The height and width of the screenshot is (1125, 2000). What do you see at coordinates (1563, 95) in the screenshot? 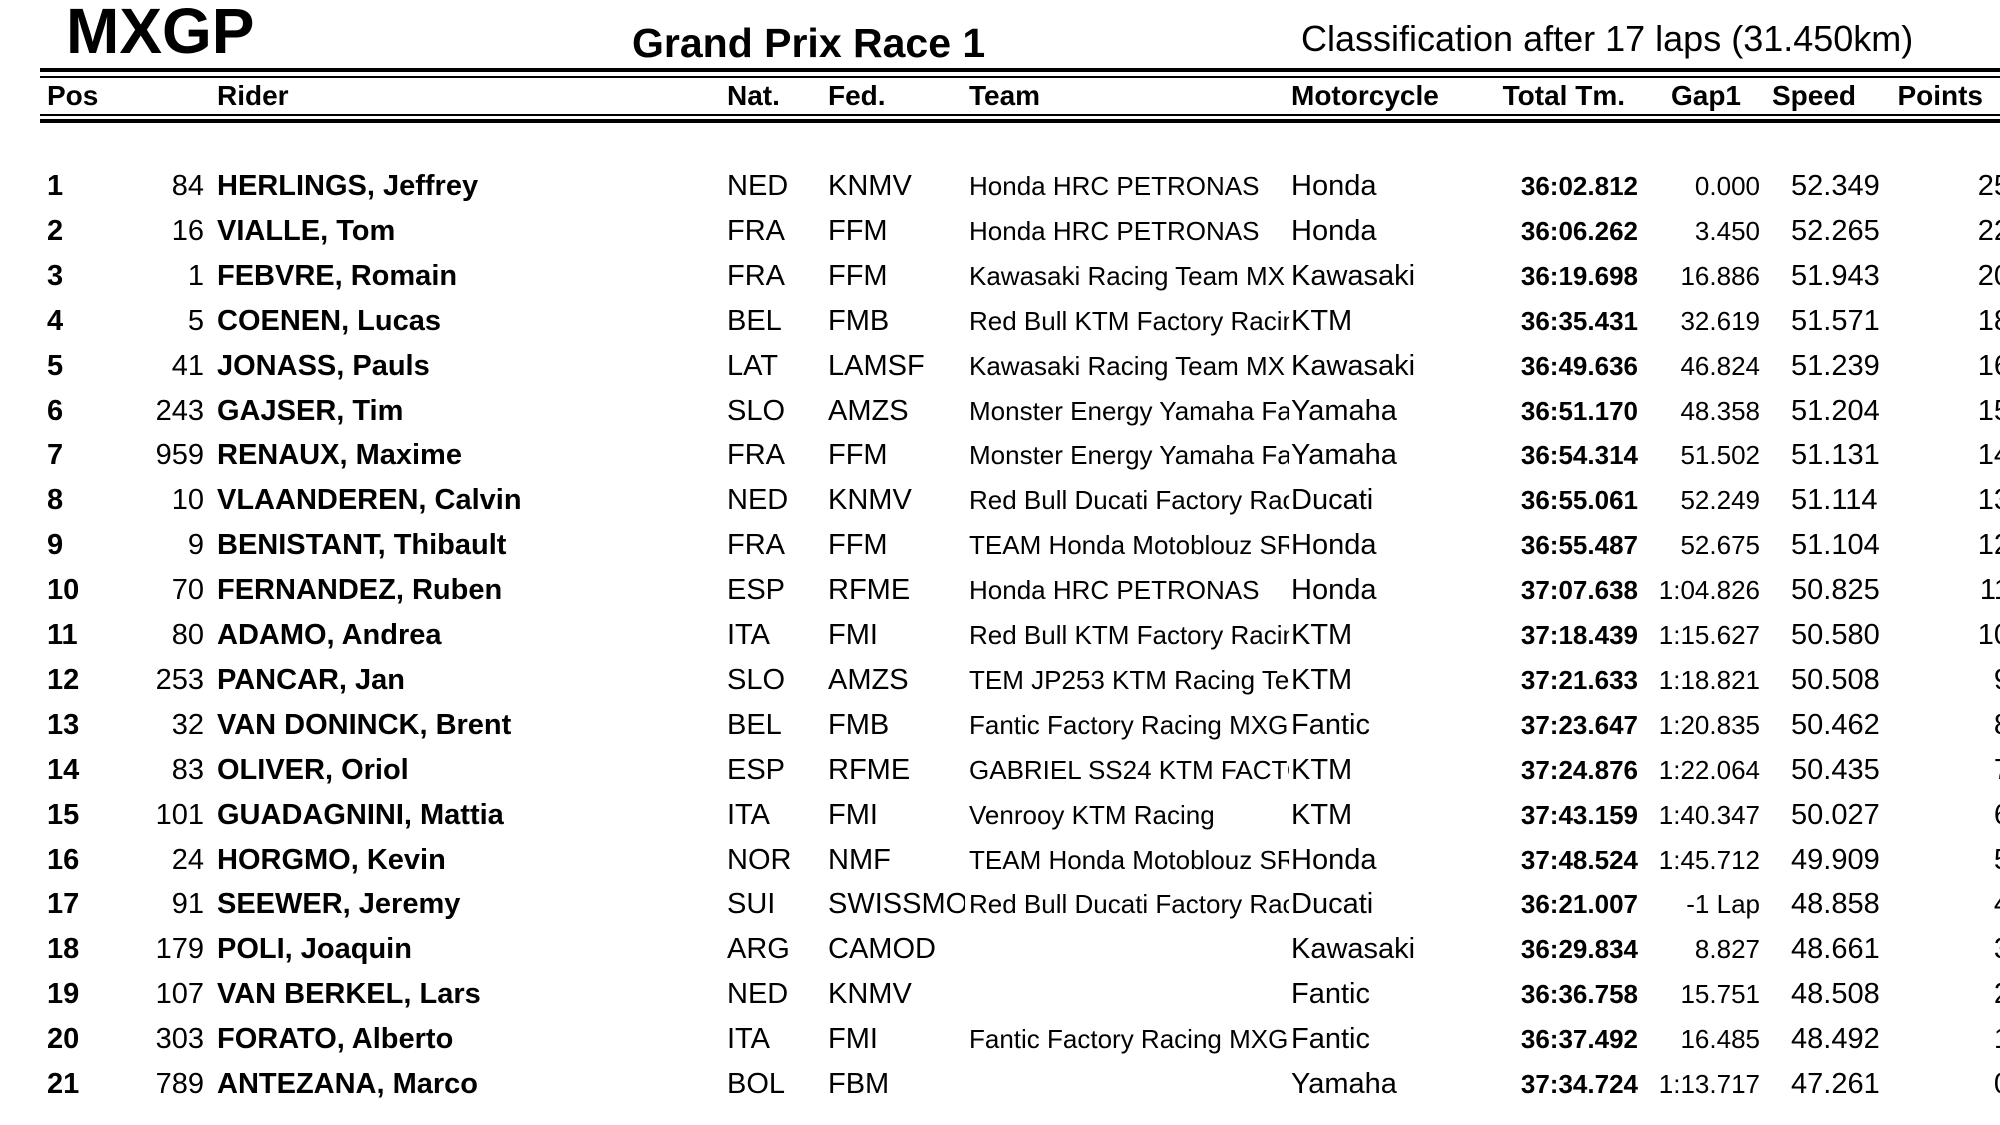
I see `column-header: Total Tm.` at bounding box center [1563, 95].